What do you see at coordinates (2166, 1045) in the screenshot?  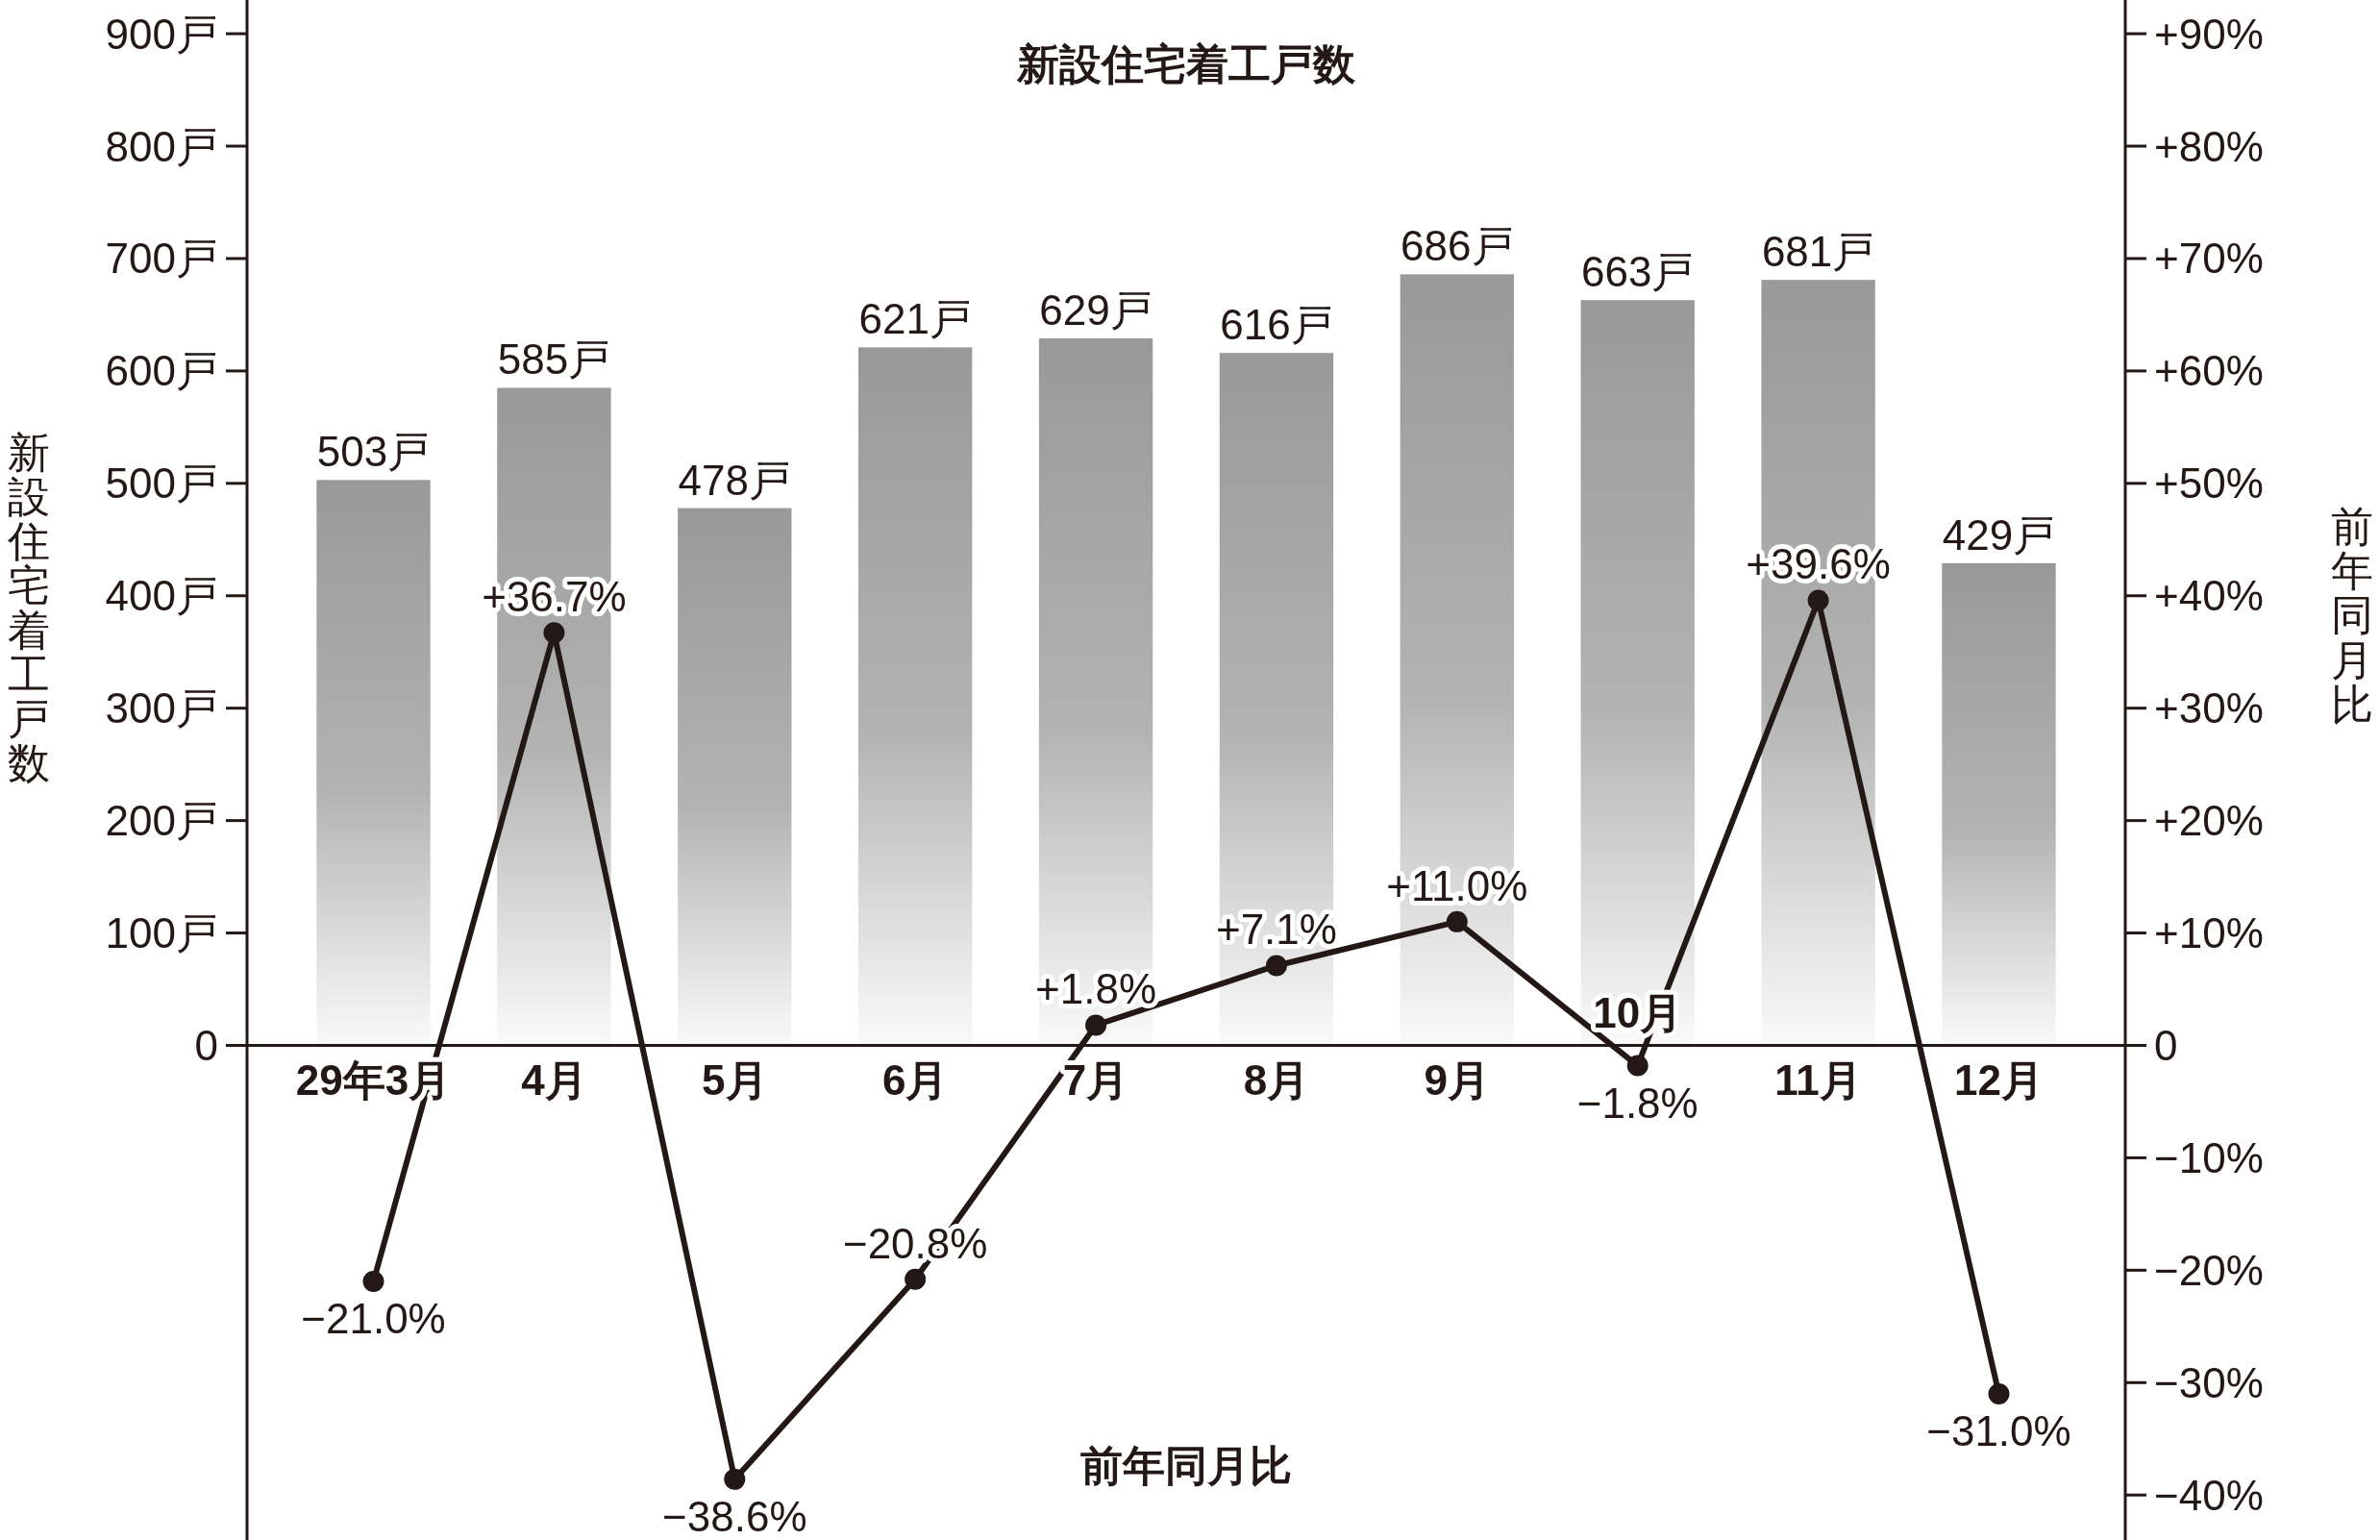 I see `y2-tick-label: 0` at bounding box center [2166, 1045].